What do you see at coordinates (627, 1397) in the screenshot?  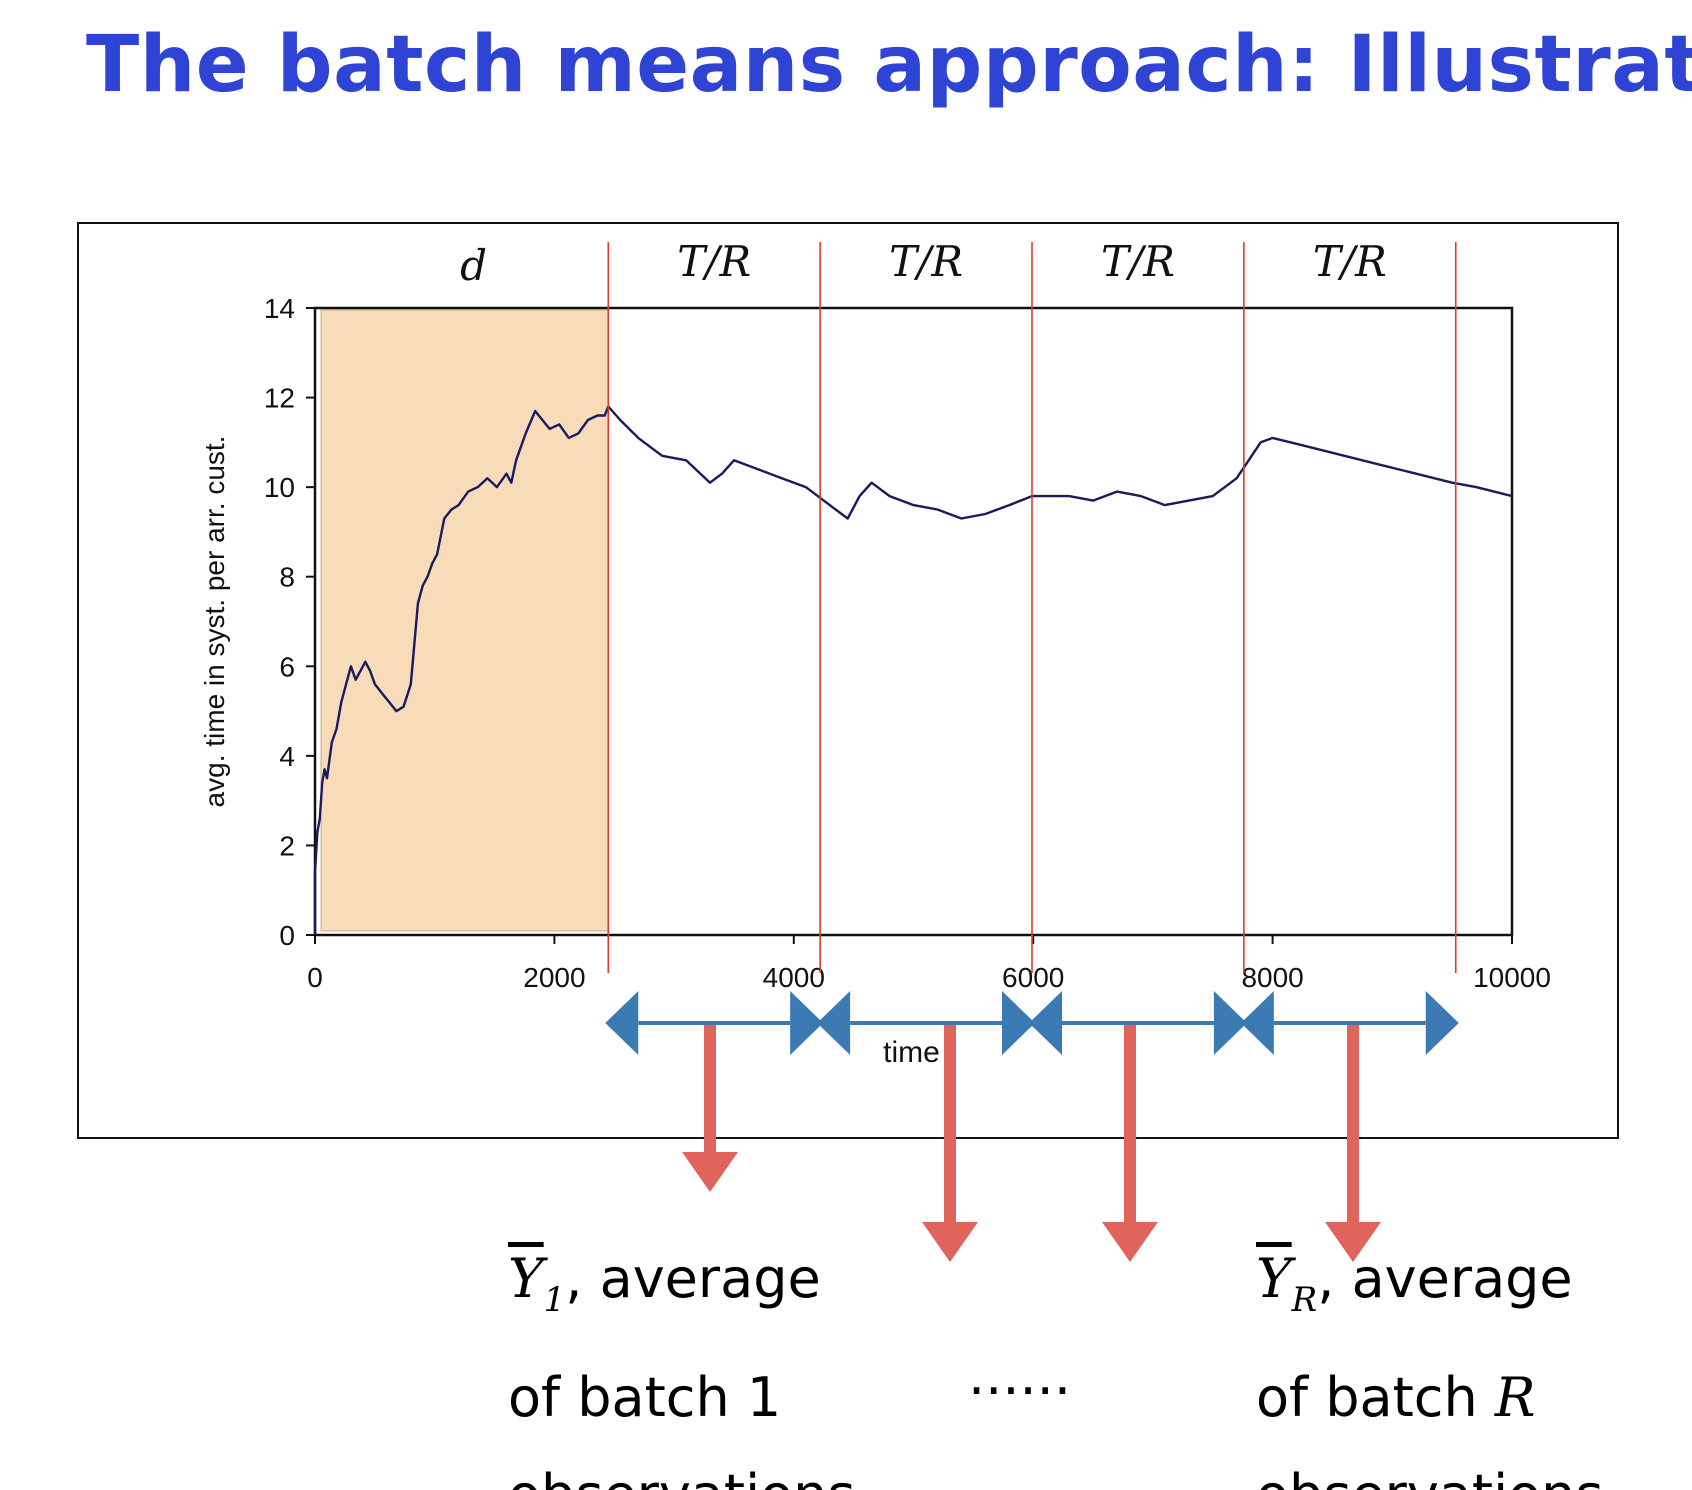 I see `caption-batch-1-prefix: of batch` at bounding box center [627, 1397].